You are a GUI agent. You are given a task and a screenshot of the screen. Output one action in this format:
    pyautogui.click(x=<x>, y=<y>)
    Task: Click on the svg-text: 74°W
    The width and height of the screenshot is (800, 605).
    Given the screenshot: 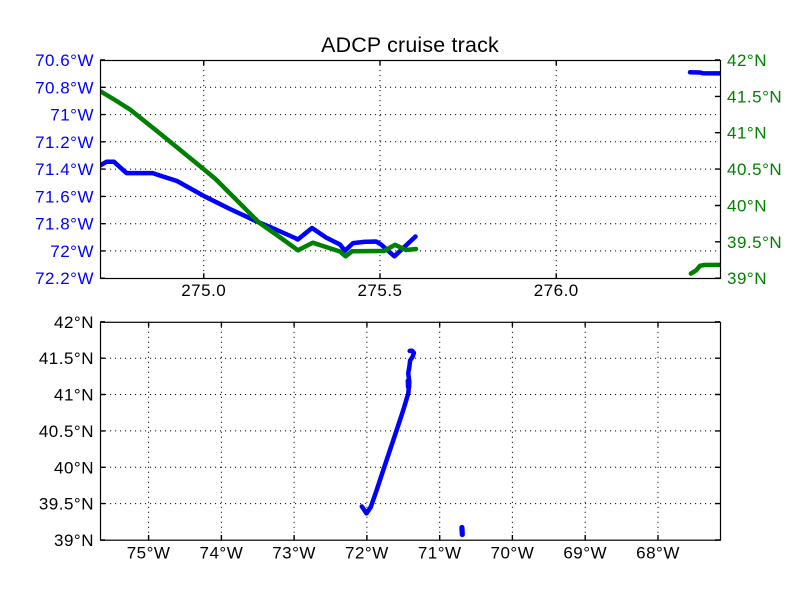 What is the action you would take?
    pyautogui.click(x=222, y=553)
    